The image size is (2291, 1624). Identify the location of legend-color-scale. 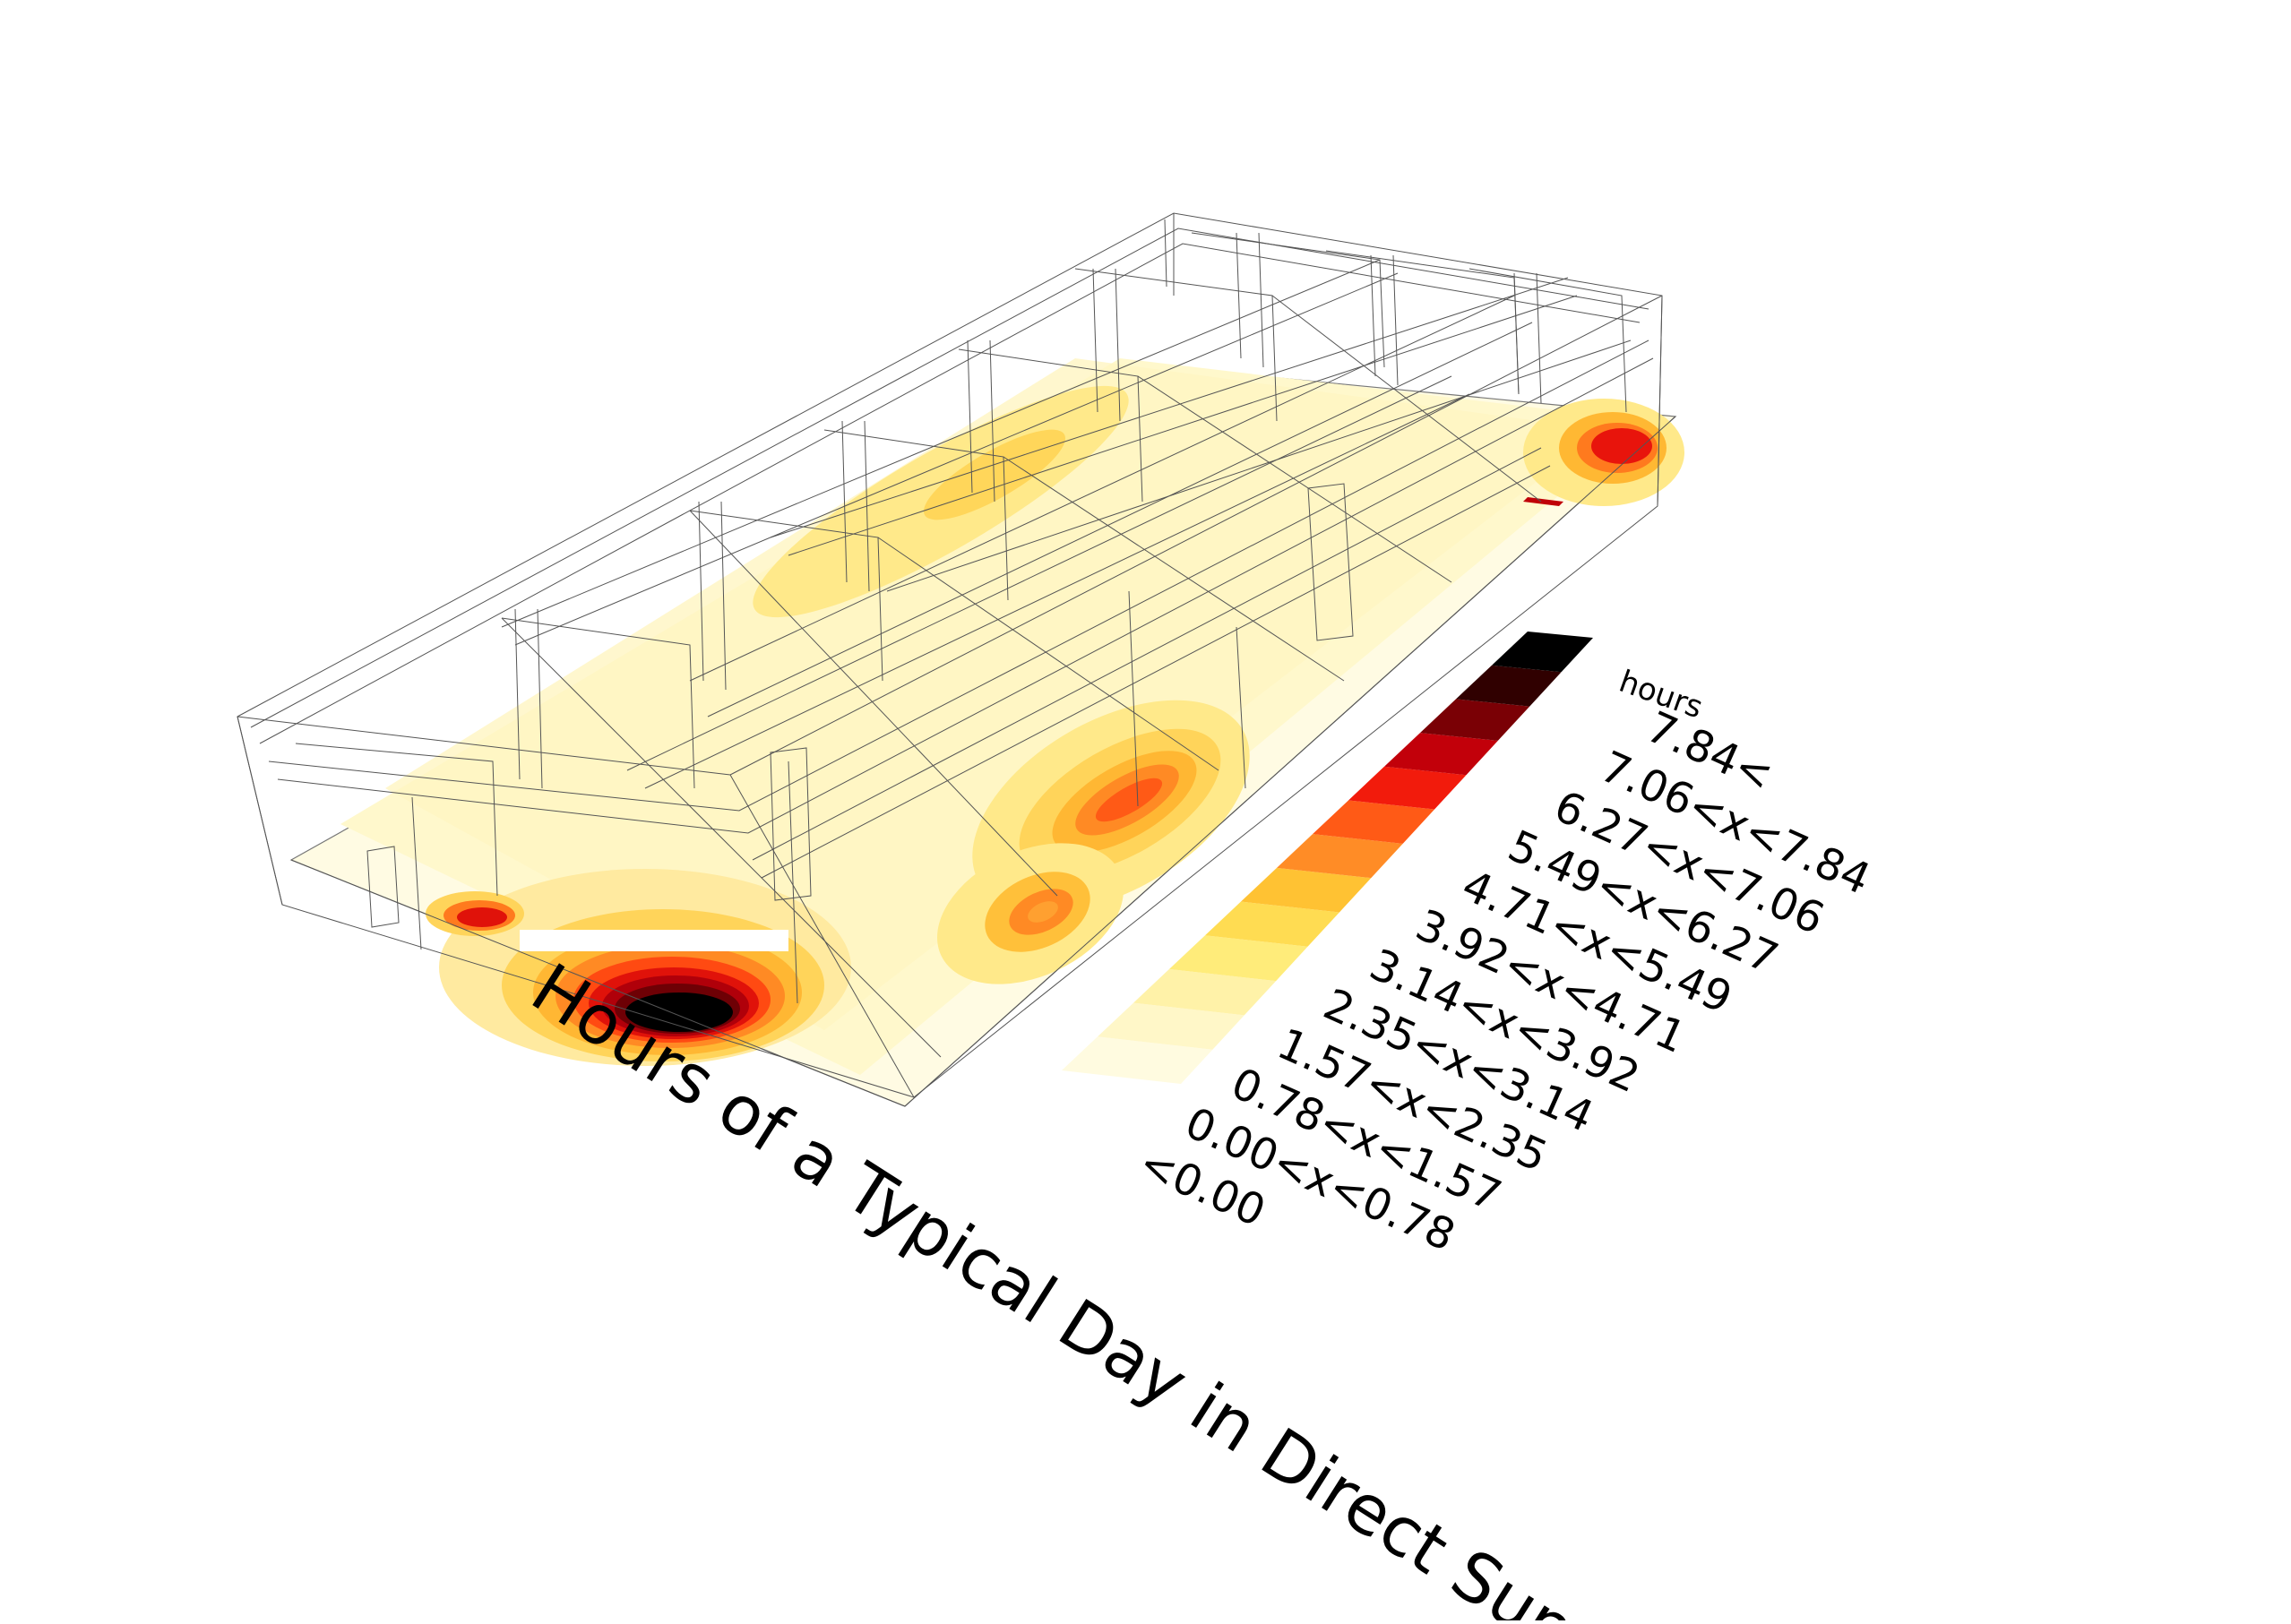
(1327, 858).